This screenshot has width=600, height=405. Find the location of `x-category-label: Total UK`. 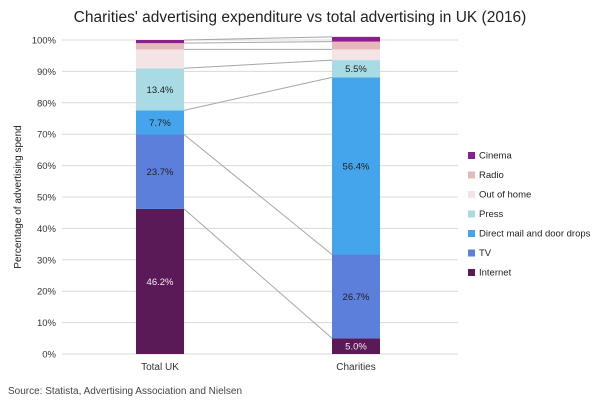

x-category-label: Total UK is located at coordinates (160, 367).